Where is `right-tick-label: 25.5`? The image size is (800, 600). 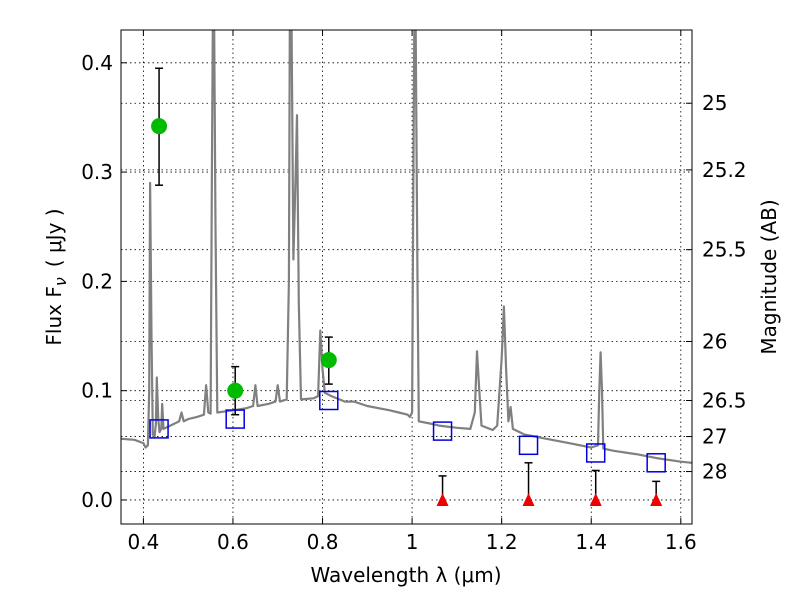
right-tick-label: 25.5 is located at coordinates (724, 250).